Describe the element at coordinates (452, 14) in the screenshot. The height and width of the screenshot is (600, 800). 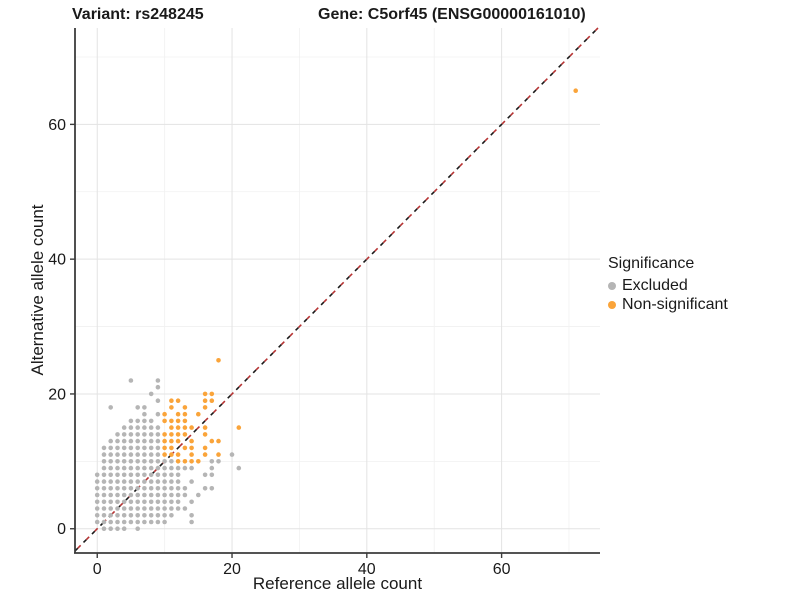
I see `plot-title-gene: Gene: C5orf45 (ENSG00000161010)` at that location.